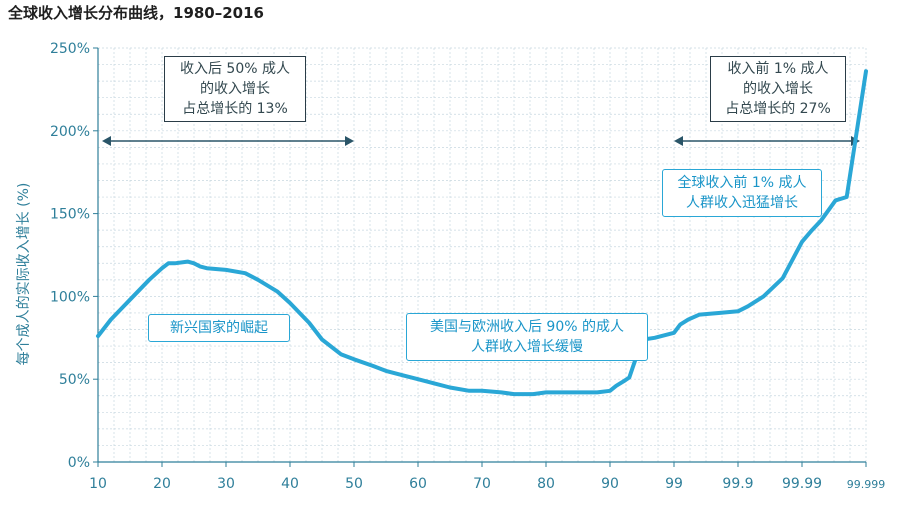 This screenshot has width=905, height=506. What do you see at coordinates (136, 13) in the screenshot?
I see `chart-title: 全球收入增长分布曲线，1980–2016` at bounding box center [136, 13].